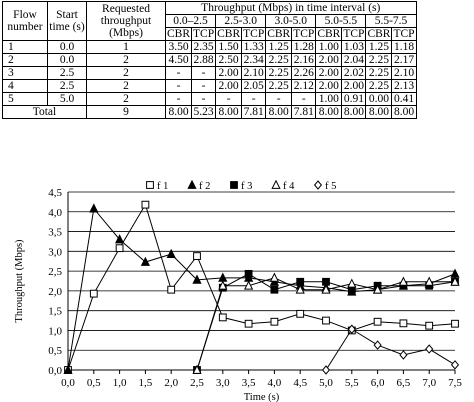 This screenshot has width=474, height=402. I want to click on x-tick-label: 4,0, so click(275, 383).